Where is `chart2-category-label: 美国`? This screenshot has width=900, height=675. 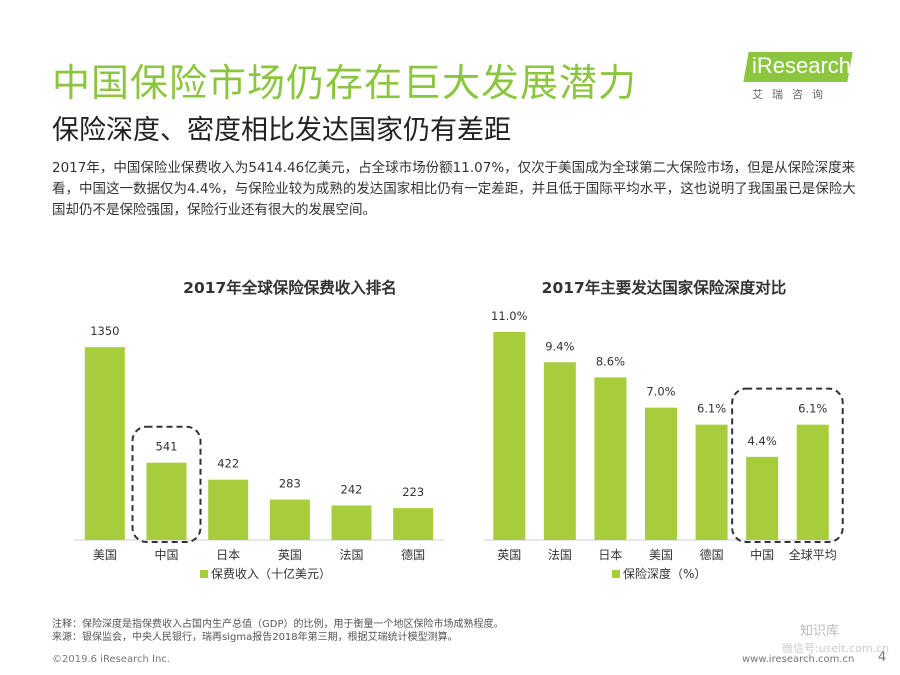 chart2-category-label: 美国 is located at coordinates (661, 555).